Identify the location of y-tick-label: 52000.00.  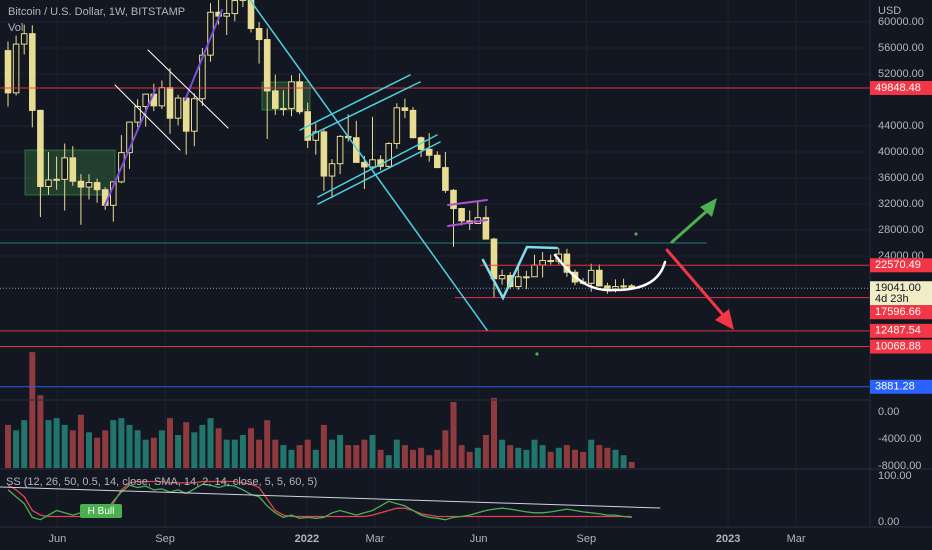
(901, 74).